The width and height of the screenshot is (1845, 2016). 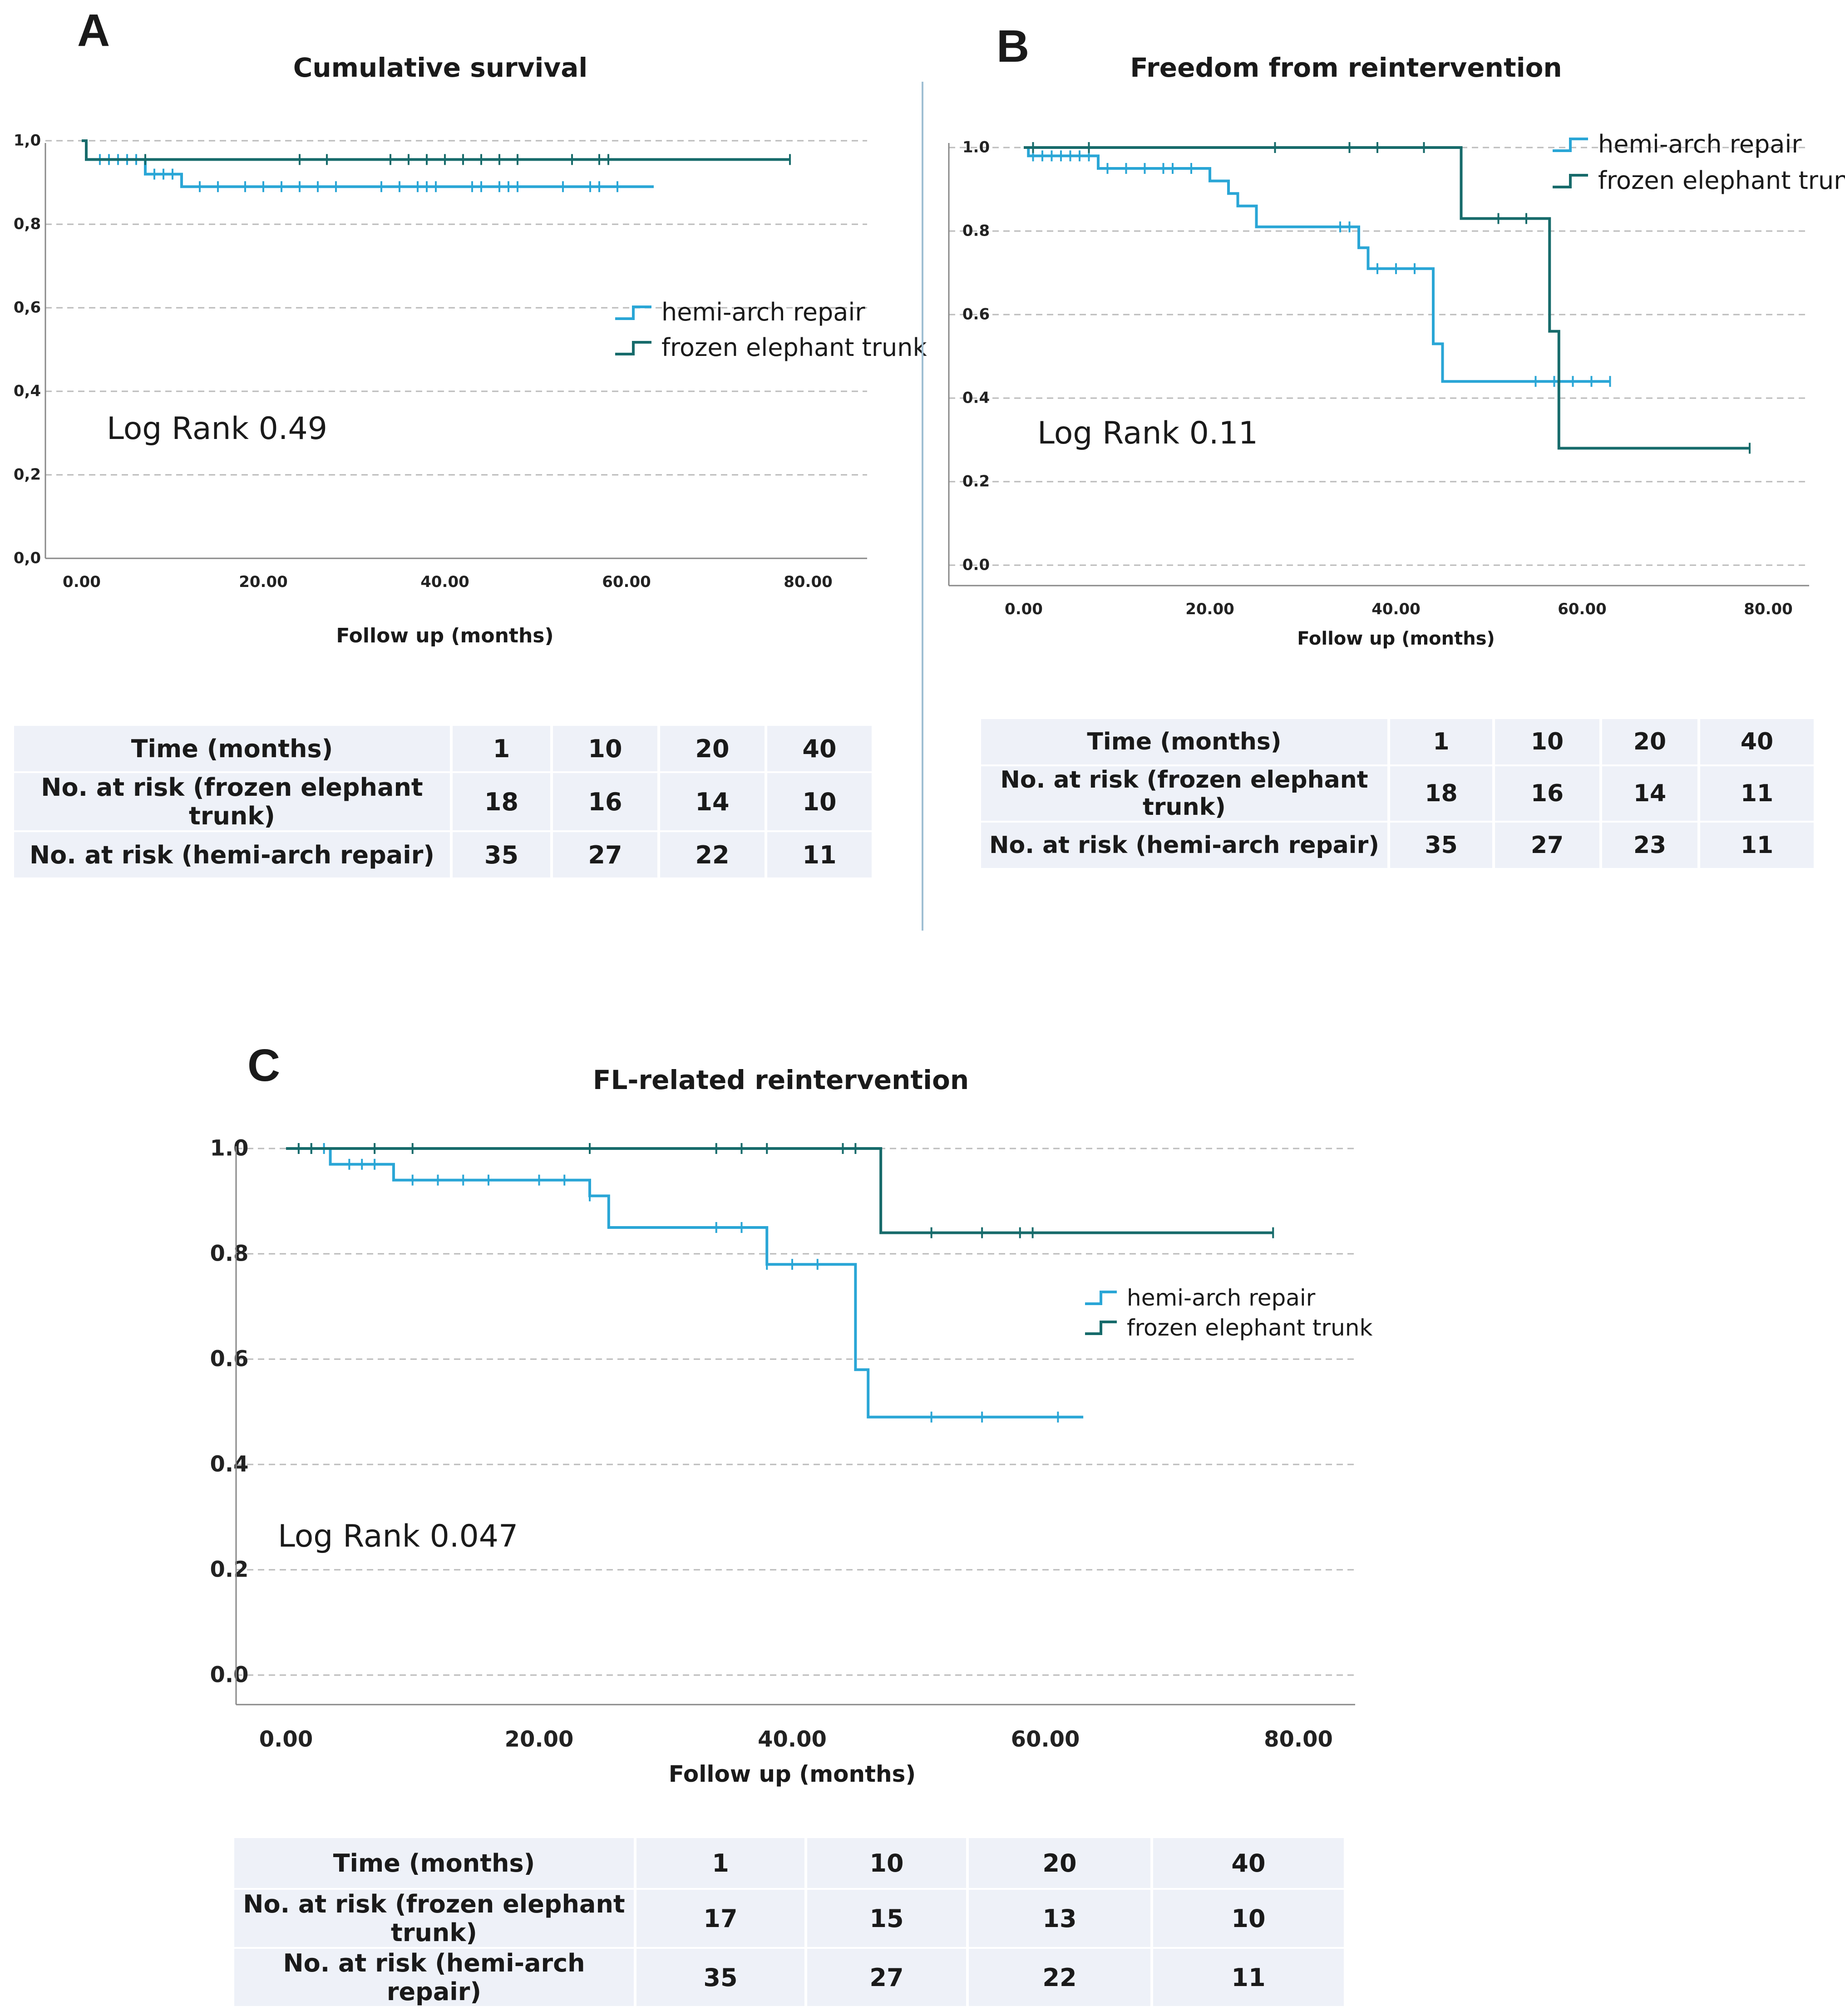 I want to click on y-tick-label: 0,0, so click(x=28, y=558).